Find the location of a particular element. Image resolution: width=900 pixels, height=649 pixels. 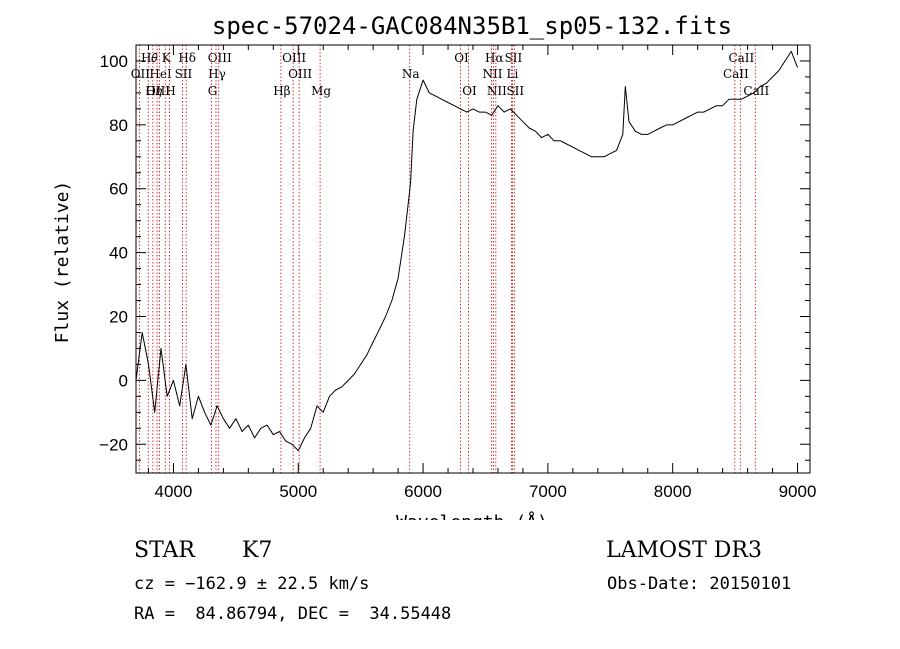

y-tick-label: 0 is located at coordinates (123, 380).